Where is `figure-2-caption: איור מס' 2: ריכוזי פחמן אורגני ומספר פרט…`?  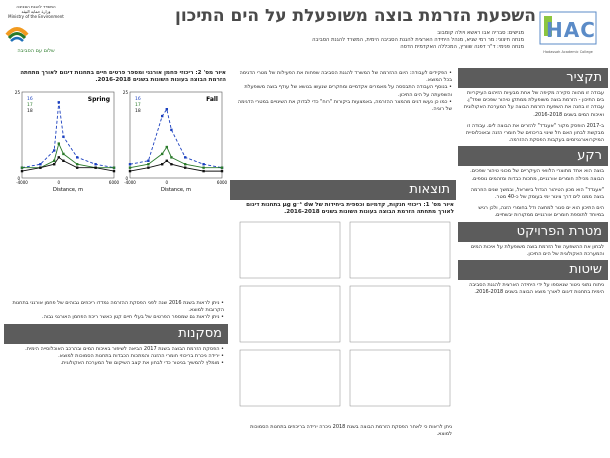
figure-2-caption: איור מס' 2: ריכוזי פחמן אורגני ומספר פרט… is located at coordinates (123, 76).